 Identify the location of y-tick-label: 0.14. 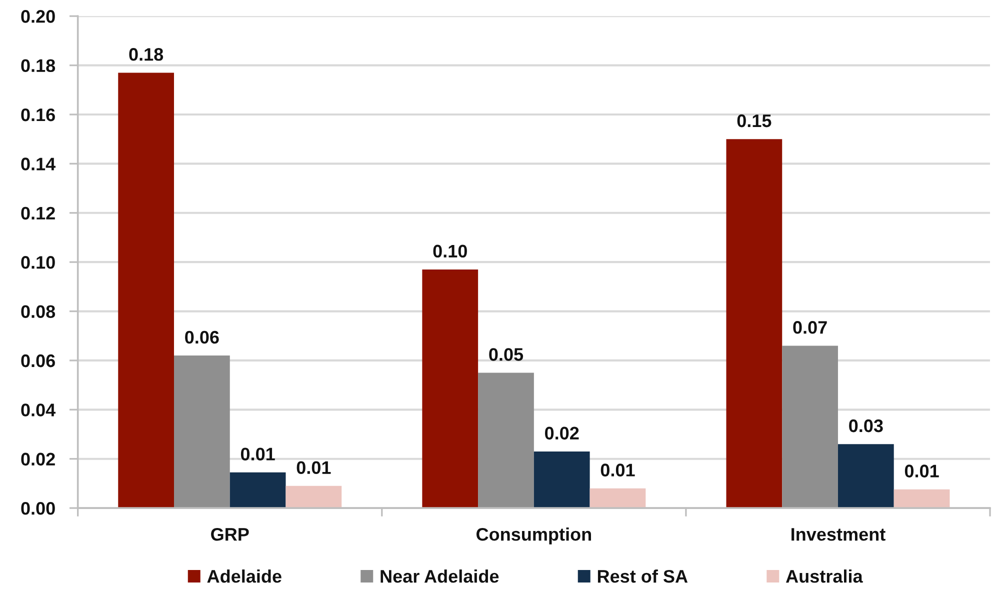
(38, 164).